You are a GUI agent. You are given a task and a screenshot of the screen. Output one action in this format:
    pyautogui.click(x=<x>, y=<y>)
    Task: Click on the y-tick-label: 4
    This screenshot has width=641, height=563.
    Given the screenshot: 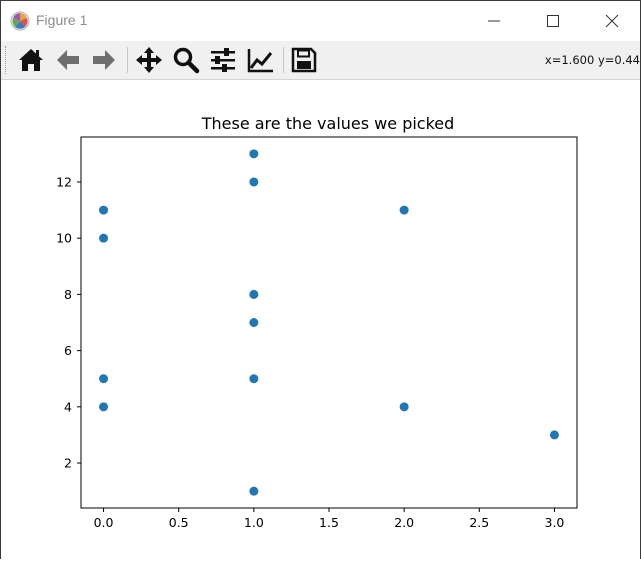 What is the action you would take?
    pyautogui.click(x=68, y=406)
    